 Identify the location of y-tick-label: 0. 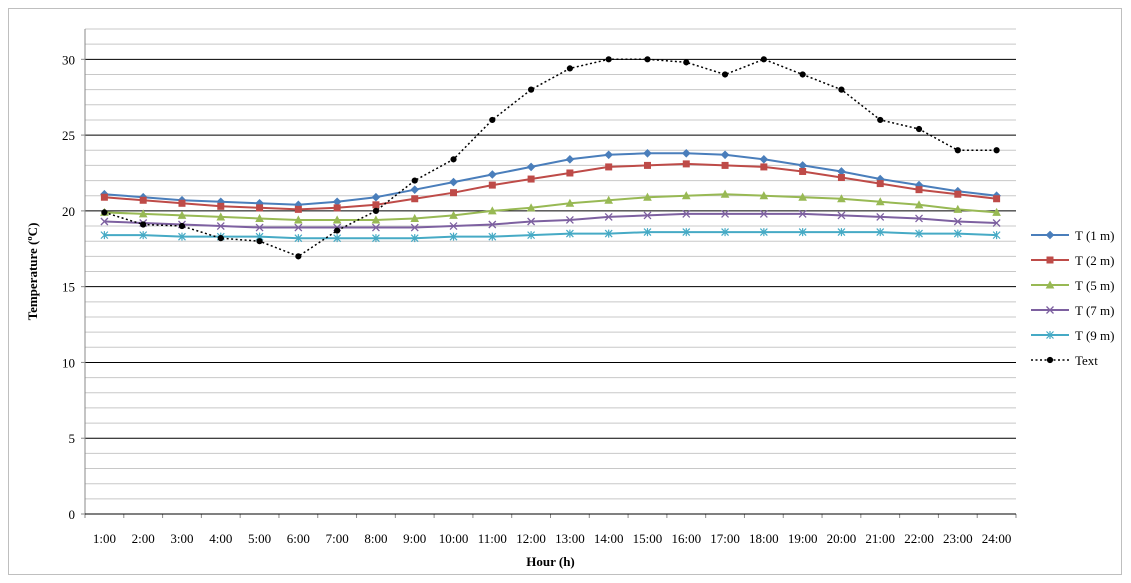
(72, 514).